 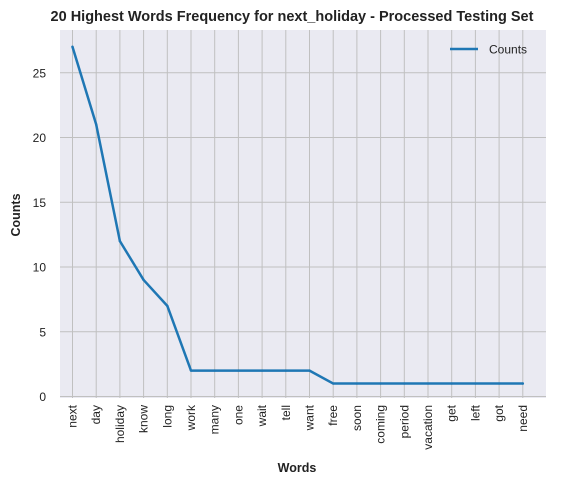 I want to click on x-tick-label: many, so click(x=215, y=419).